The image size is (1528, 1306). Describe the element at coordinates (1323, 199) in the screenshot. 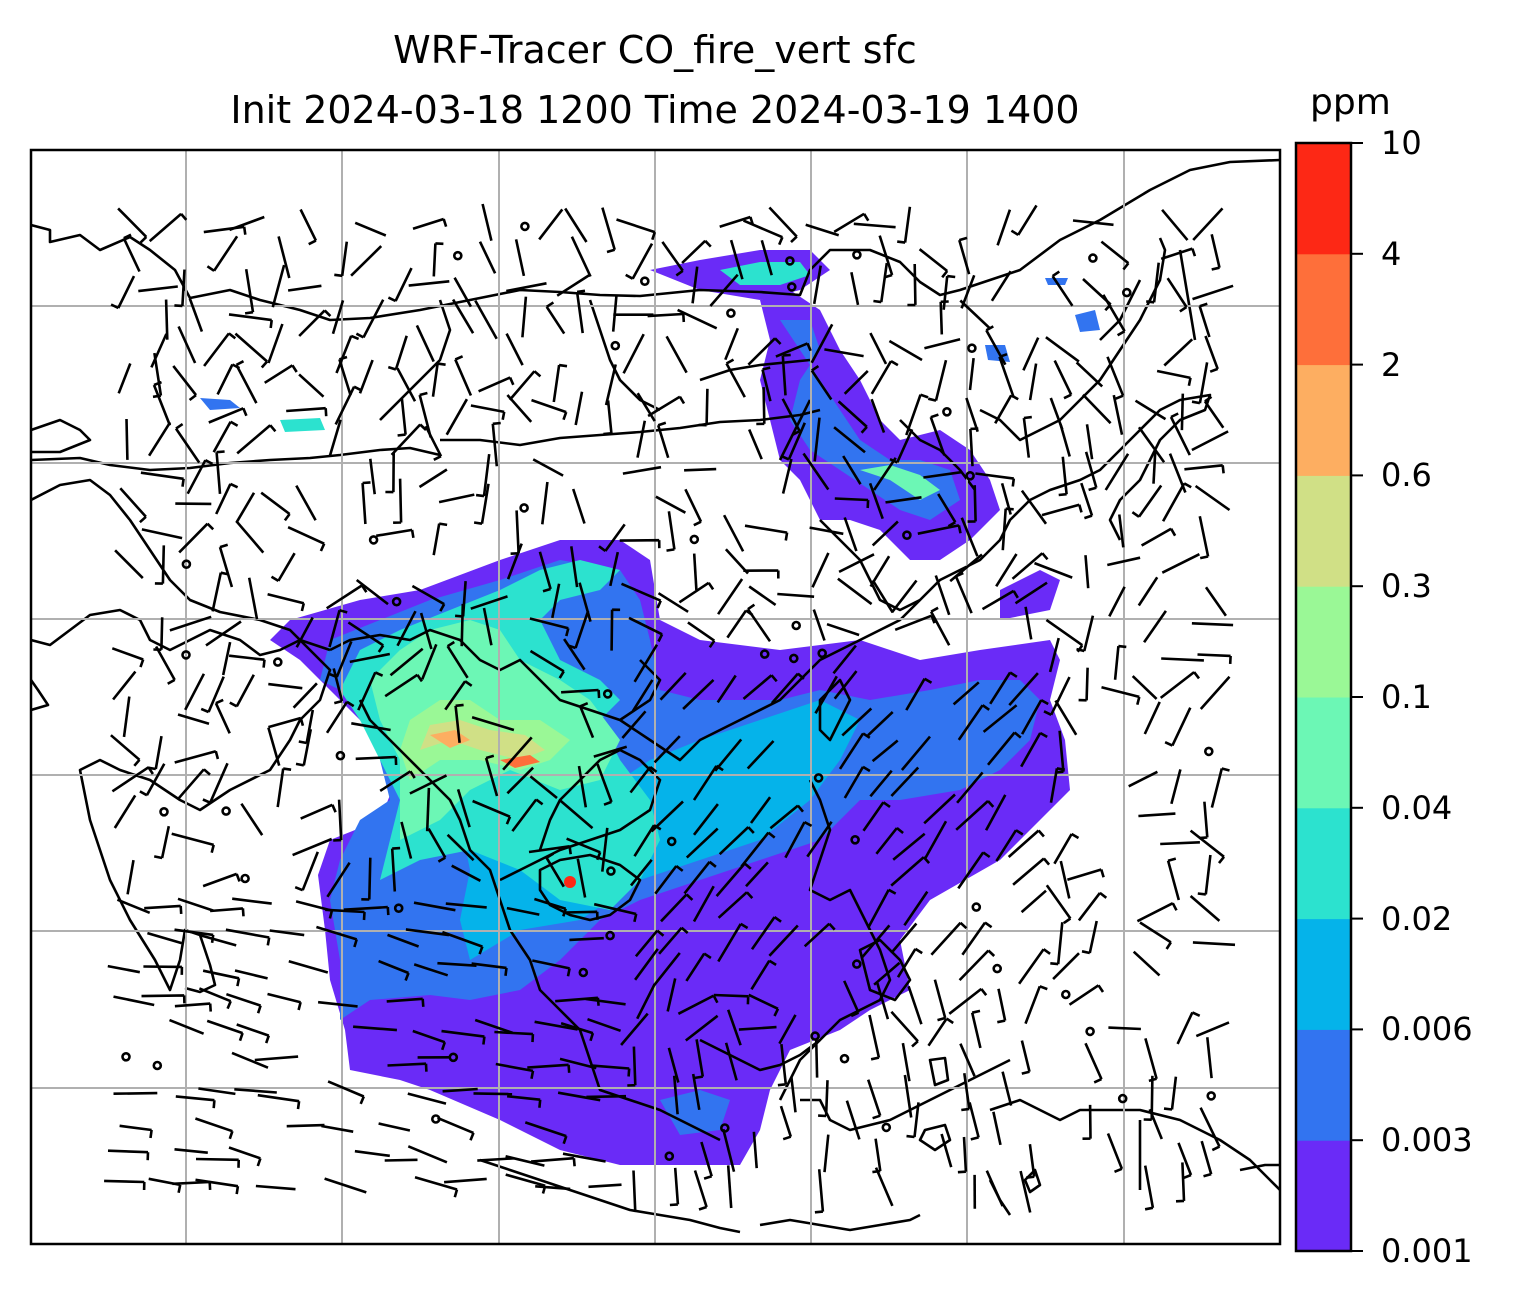

I see `colorbar-segment` at that location.